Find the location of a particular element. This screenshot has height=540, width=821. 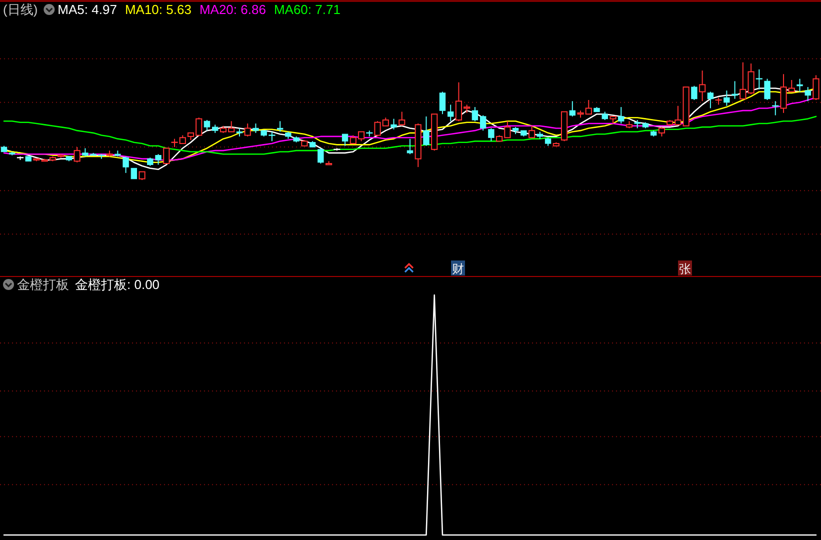

text: MA60: 7.71 is located at coordinates (307, 9).